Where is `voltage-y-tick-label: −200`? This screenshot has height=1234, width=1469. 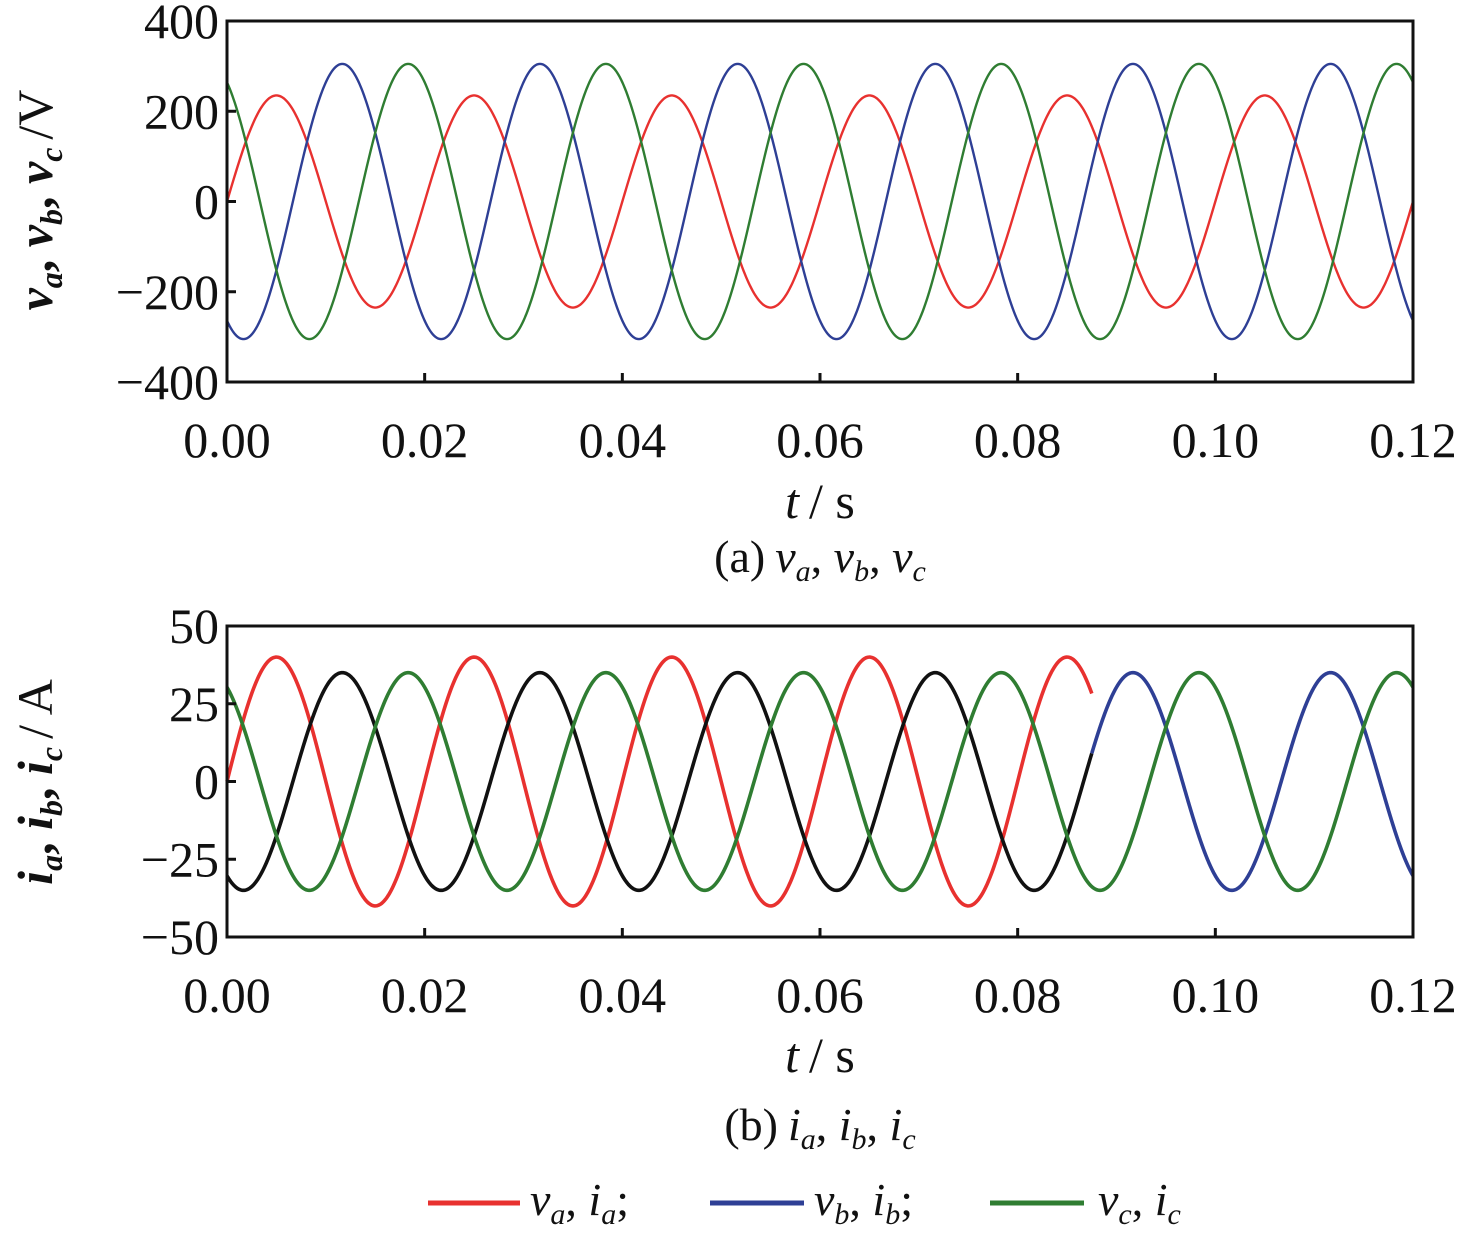 voltage-y-tick-label: −200 is located at coordinates (167, 292).